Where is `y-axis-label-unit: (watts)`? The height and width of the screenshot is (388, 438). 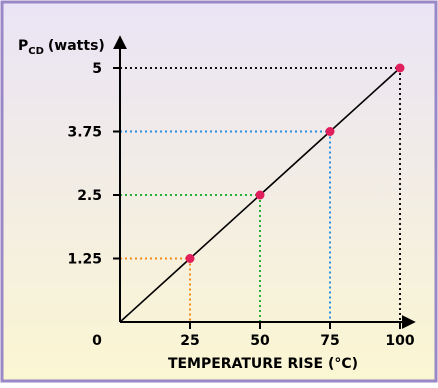 y-axis-label-unit: (watts) is located at coordinates (76, 46).